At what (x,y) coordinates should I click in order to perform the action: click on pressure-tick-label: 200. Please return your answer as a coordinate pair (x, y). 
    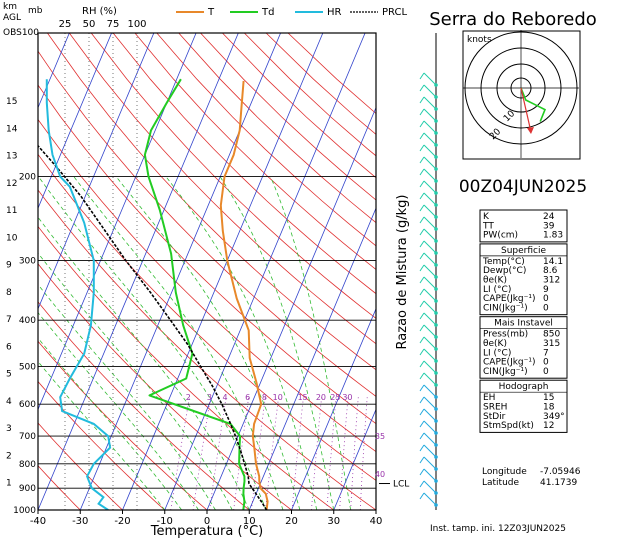
    Looking at the image, I should click on (27, 178).